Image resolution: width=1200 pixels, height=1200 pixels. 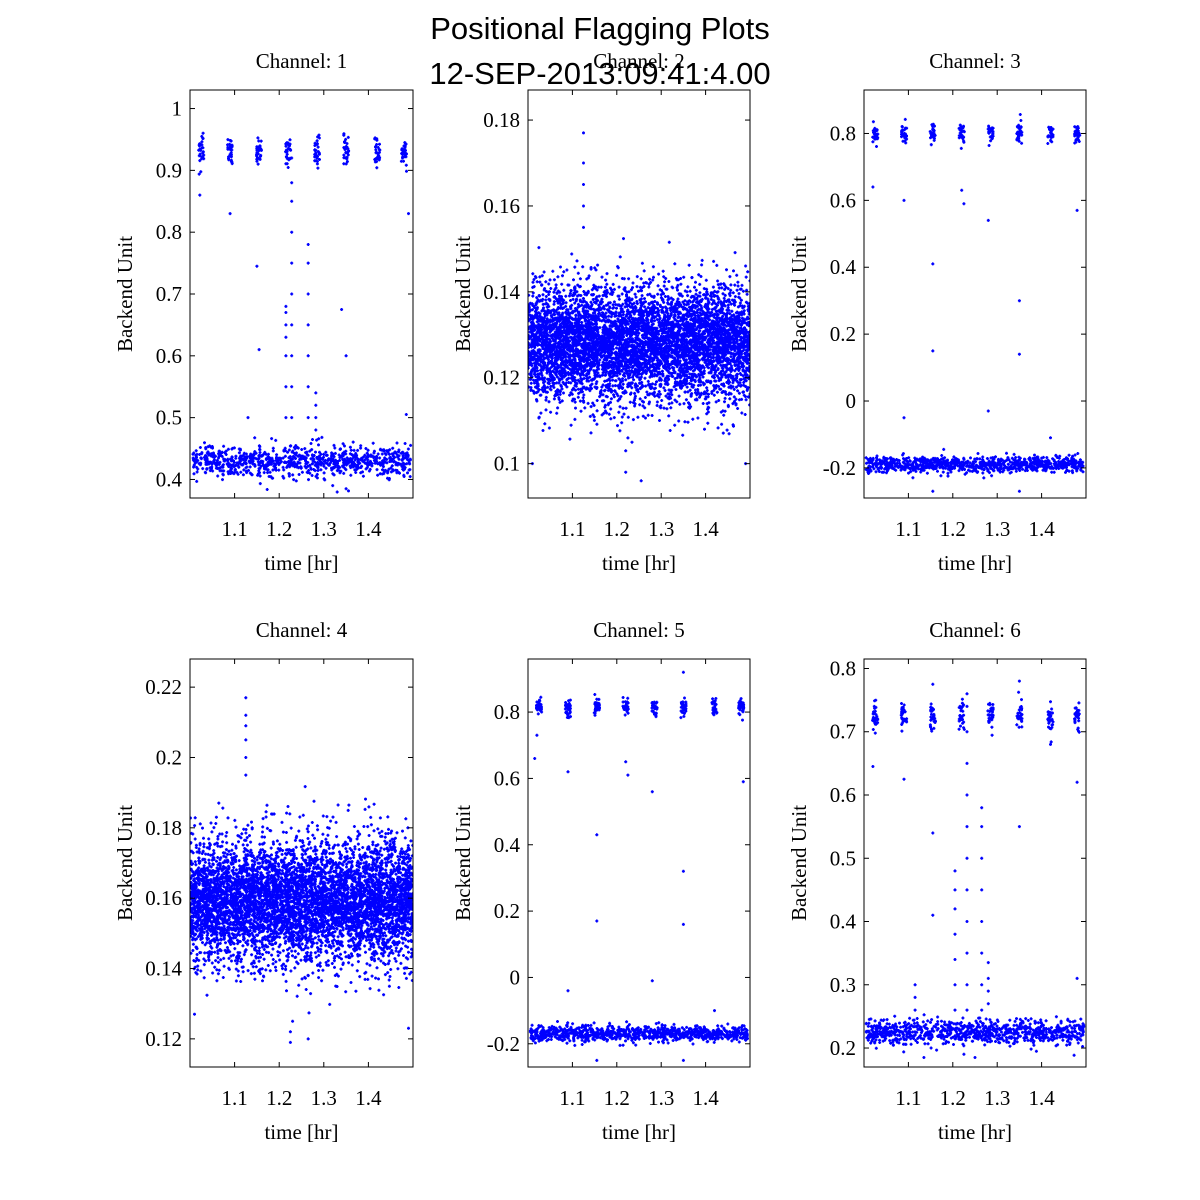 What do you see at coordinates (169, 294) in the screenshot?
I see `y-tick-label: 0.7` at bounding box center [169, 294].